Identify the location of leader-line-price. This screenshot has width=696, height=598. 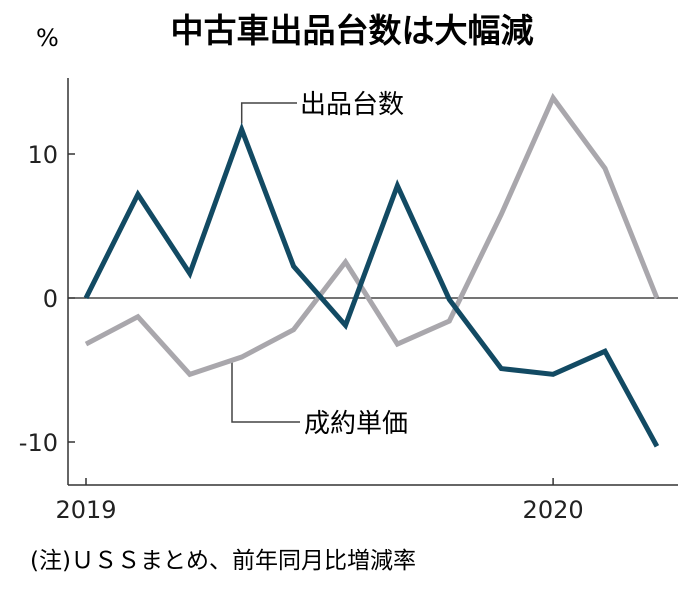
(265, 391).